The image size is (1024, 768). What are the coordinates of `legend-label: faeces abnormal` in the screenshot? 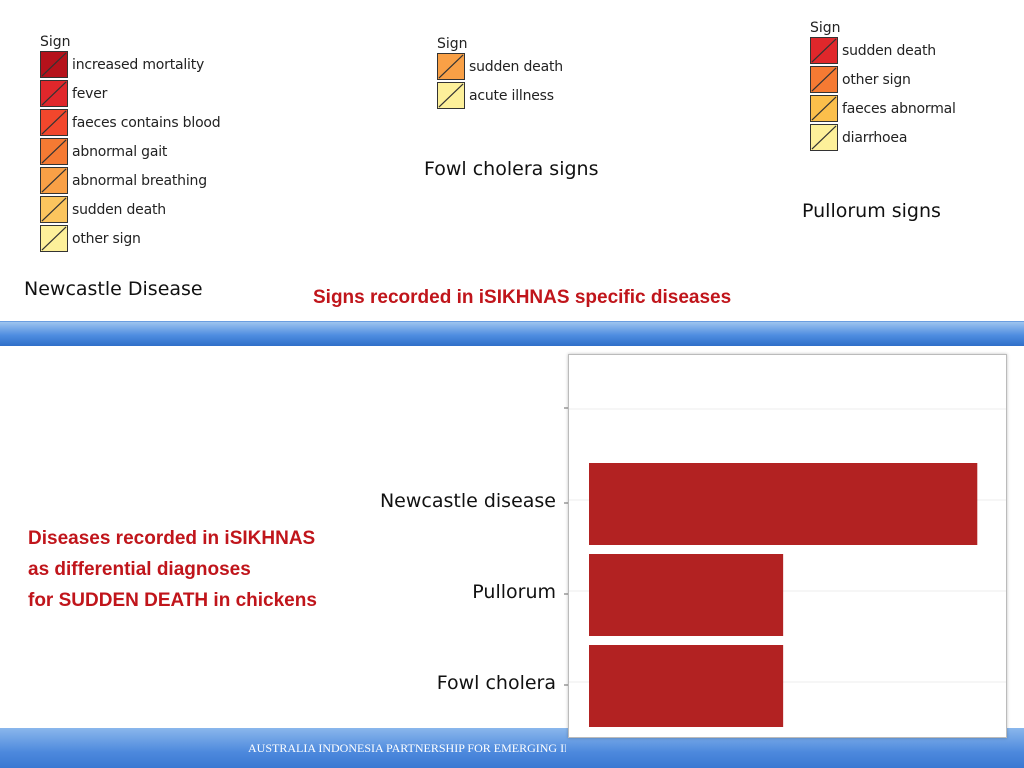 It's located at (899, 108).